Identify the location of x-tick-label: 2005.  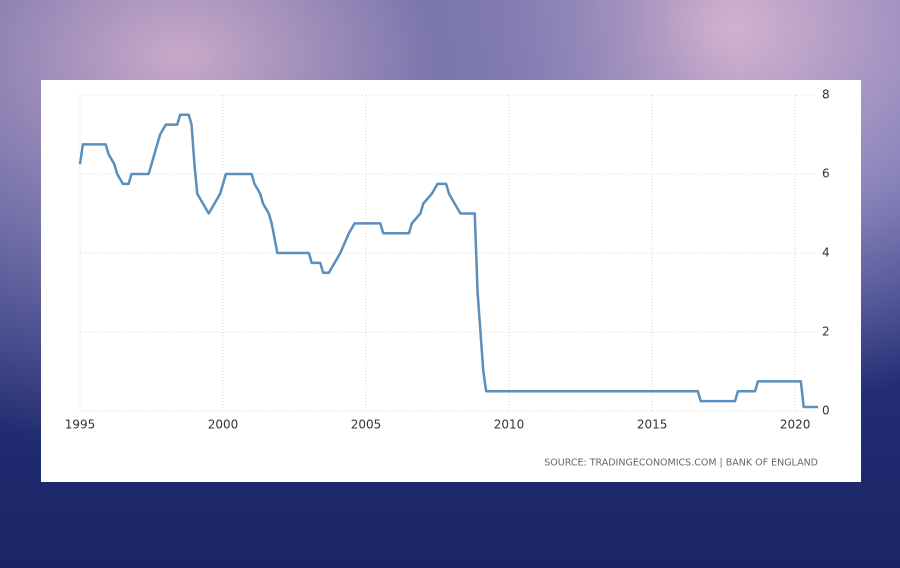
(366, 425).